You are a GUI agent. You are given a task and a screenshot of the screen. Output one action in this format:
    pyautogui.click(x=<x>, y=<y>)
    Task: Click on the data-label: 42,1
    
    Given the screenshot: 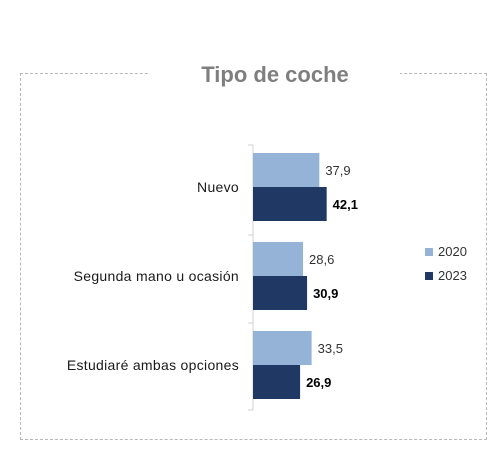 What is the action you would take?
    pyautogui.click(x=345, y=204)
    